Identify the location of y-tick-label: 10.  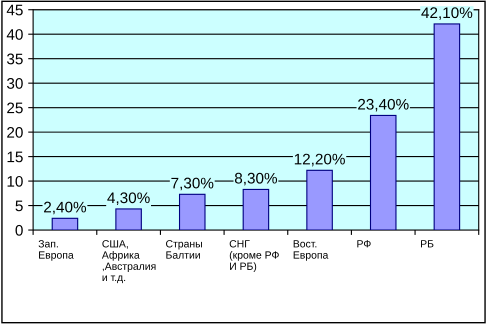
(15, 181).